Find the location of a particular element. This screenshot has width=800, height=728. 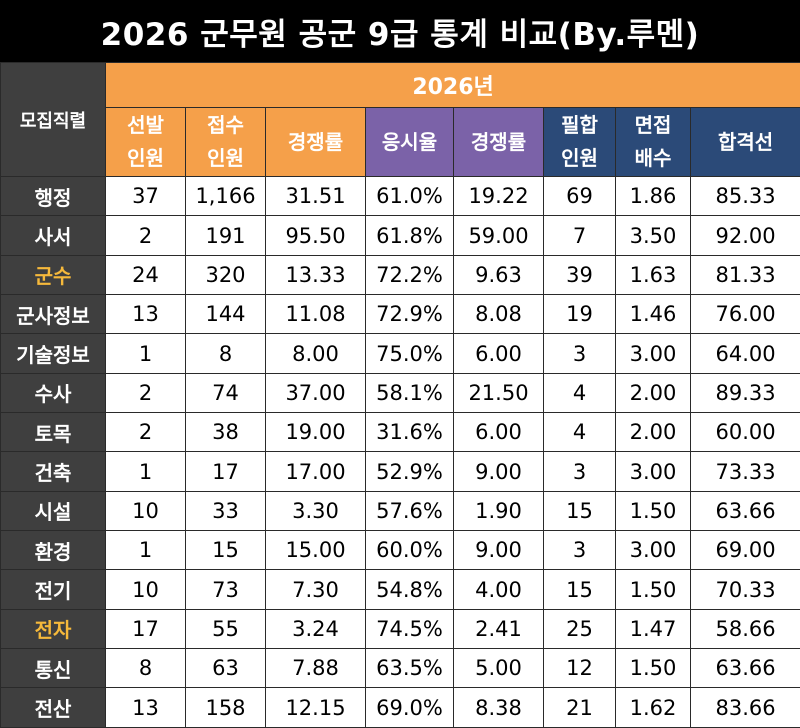

table-cell: 12.15 is located at coordinates (315, 707).